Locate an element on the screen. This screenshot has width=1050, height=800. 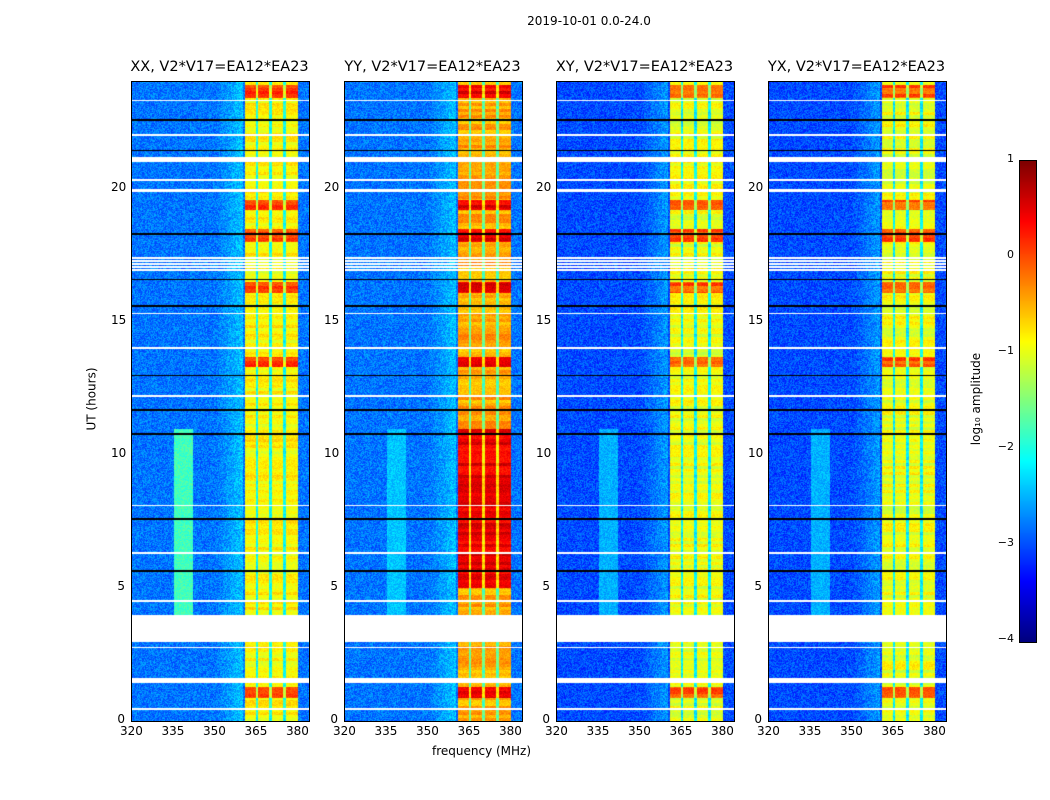
colorbar-tick-label: −4 is located at coordinates (1005, 638).